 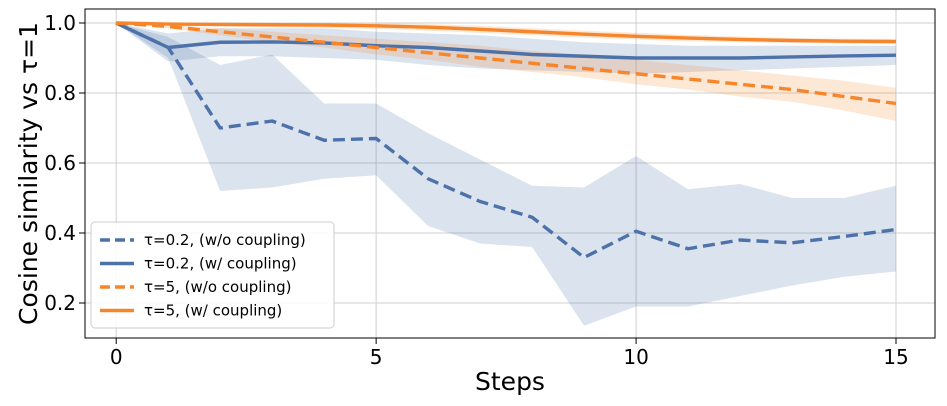 What do you see at coordinates (895, 357) in the screenshot?
I see `x-tick-label: 15` at bounding box center [895, 357].